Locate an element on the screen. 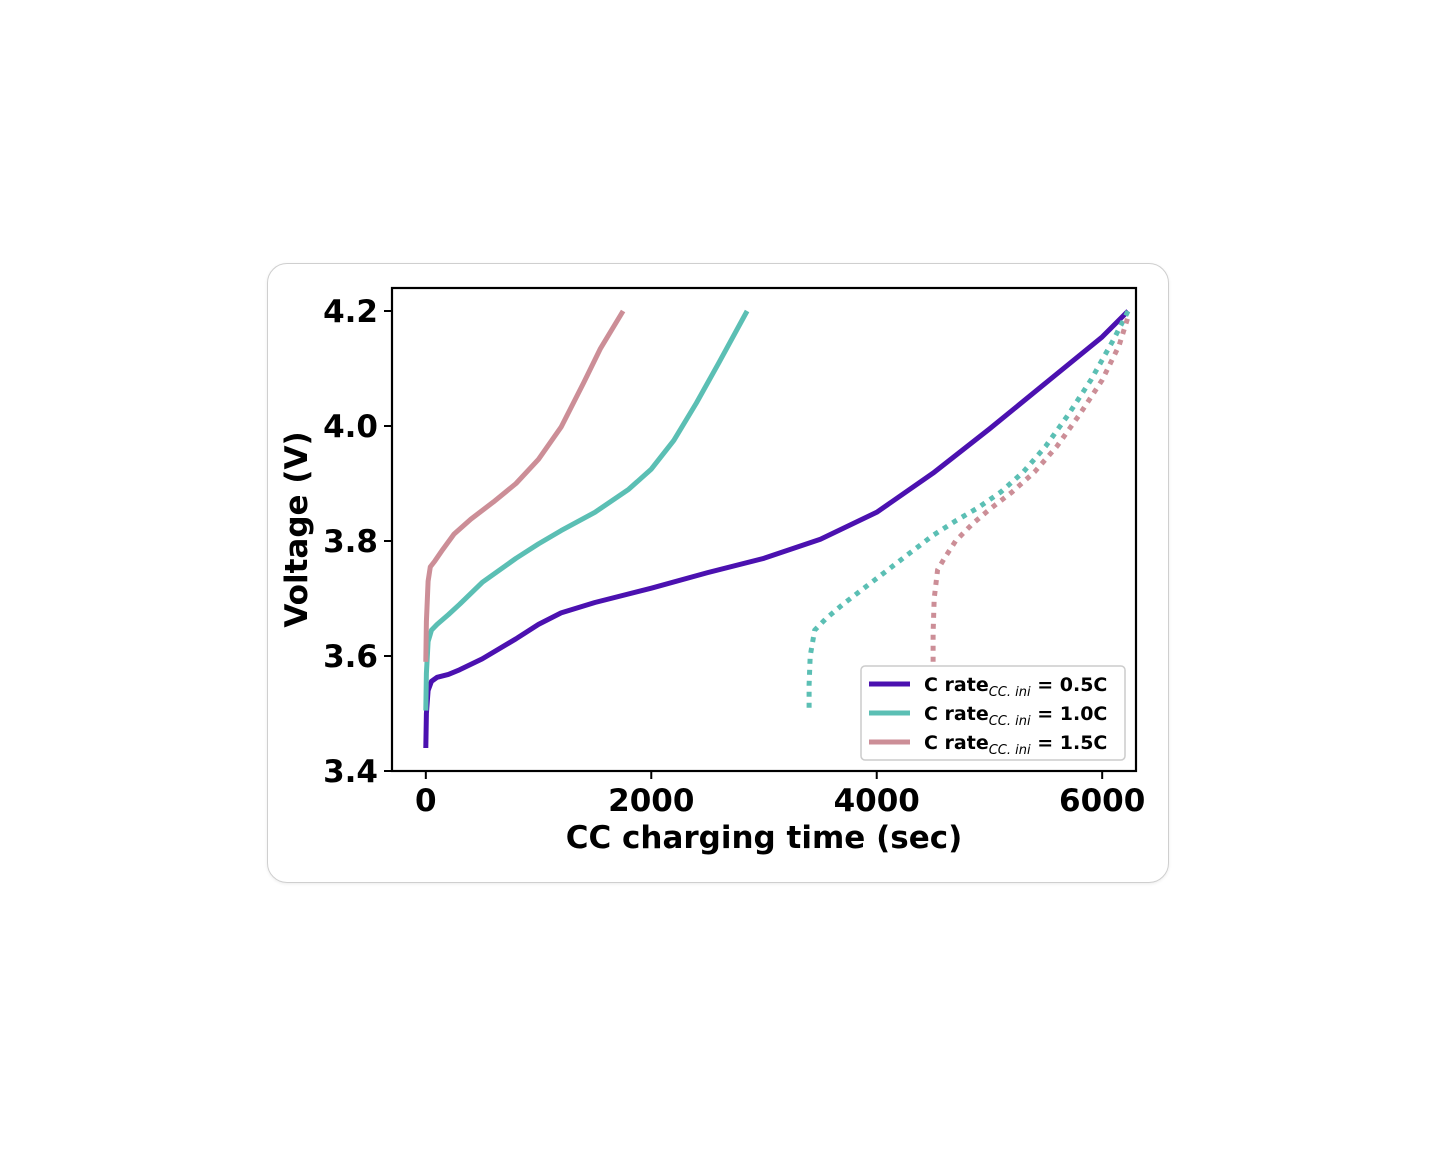 The image size is (1436, 1154). x-tick-label: 6000 is located at coordinates (1102, 801).